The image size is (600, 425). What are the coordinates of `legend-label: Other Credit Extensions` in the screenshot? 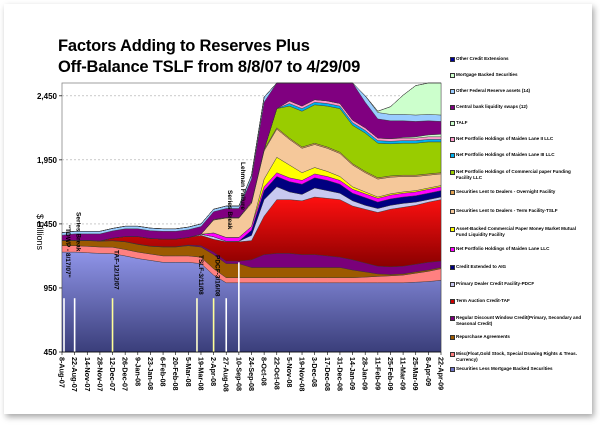 It's located at (482, 58).